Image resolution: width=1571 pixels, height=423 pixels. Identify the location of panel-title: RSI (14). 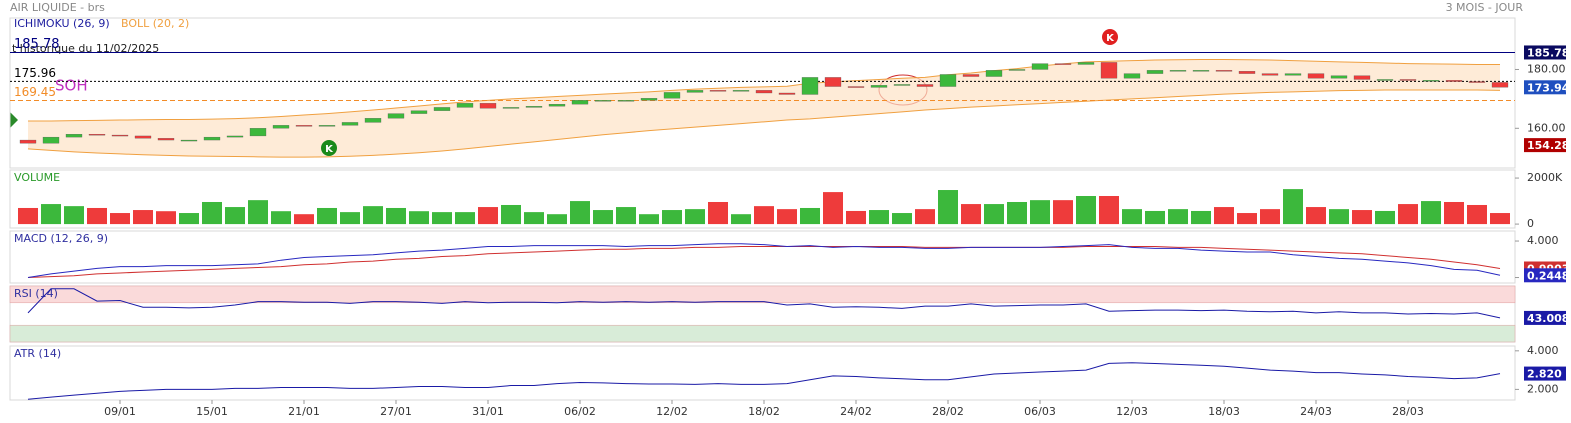
(36, 293).